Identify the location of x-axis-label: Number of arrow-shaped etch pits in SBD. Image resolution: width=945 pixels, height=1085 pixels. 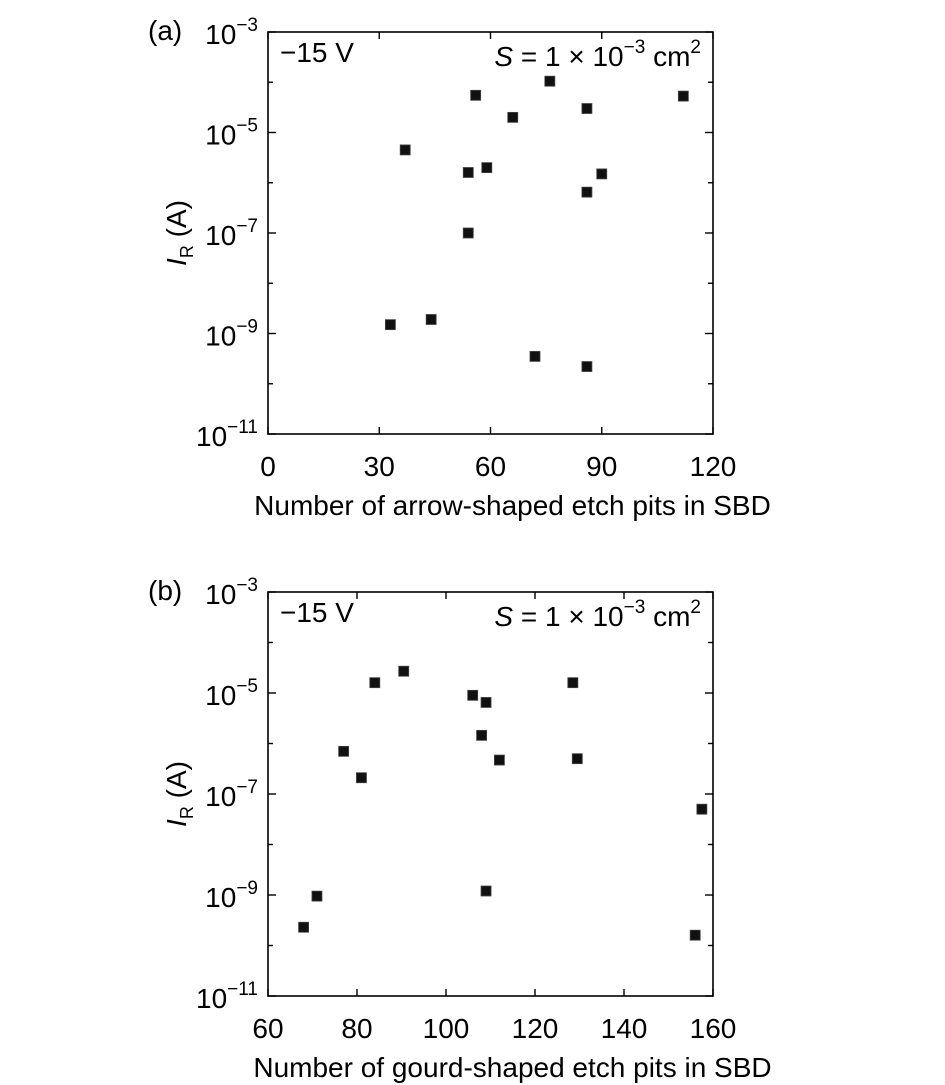
(512, 505).